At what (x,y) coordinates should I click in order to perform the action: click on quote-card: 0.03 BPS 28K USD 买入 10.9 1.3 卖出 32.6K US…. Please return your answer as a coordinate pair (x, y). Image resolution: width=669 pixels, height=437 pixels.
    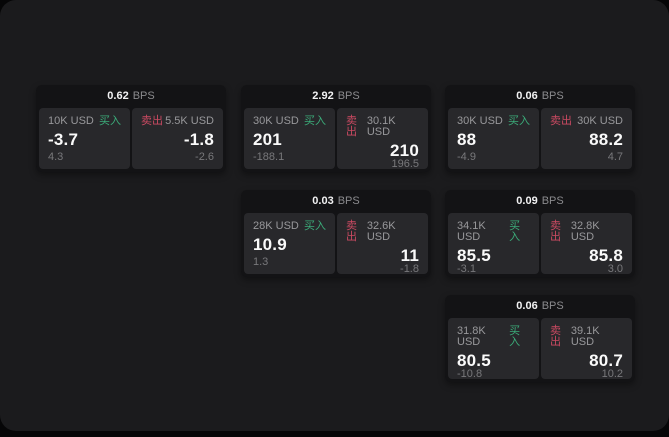
    Looking at the image, I should click on (336, 233).